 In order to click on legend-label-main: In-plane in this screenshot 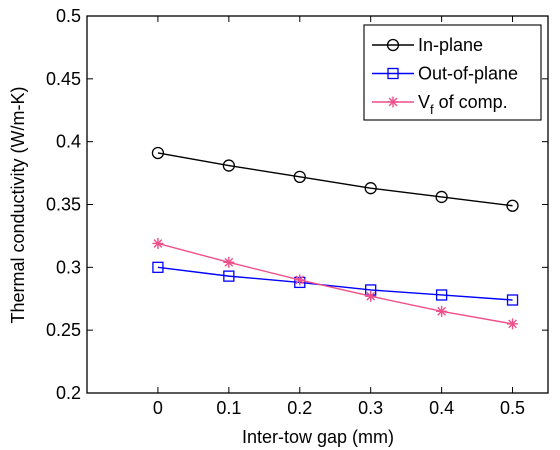, I will do `click(450, 45)`.